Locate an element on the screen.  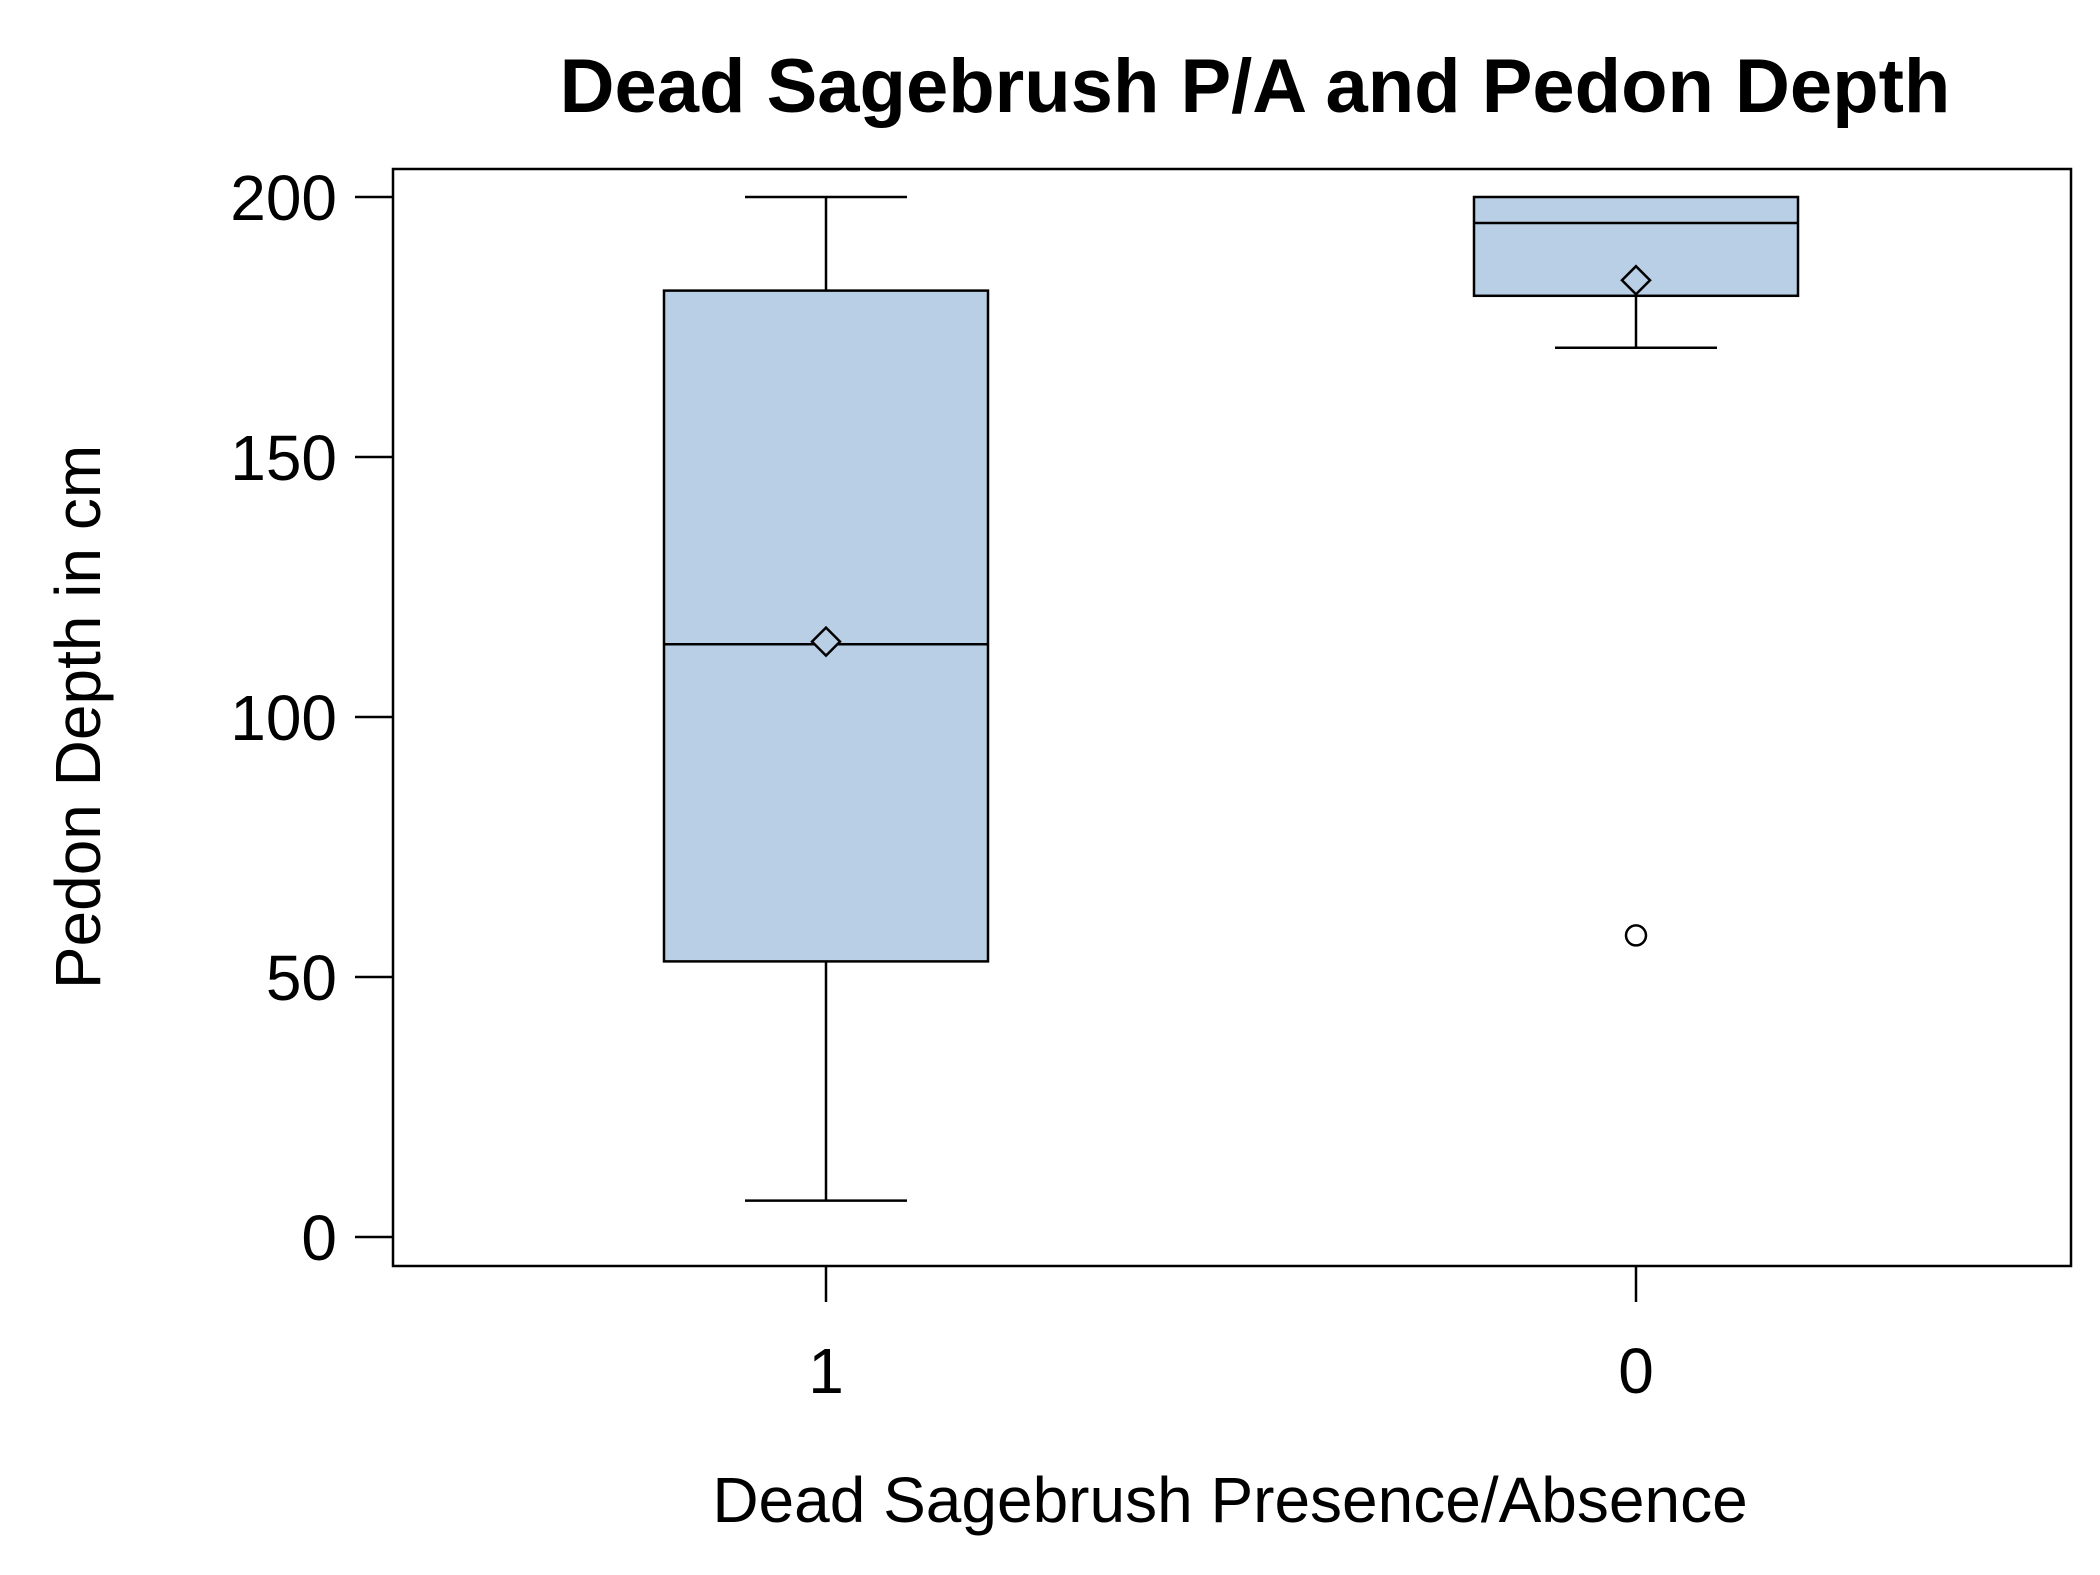
y-tick-label: 50 is located at coordinates (301, 978).